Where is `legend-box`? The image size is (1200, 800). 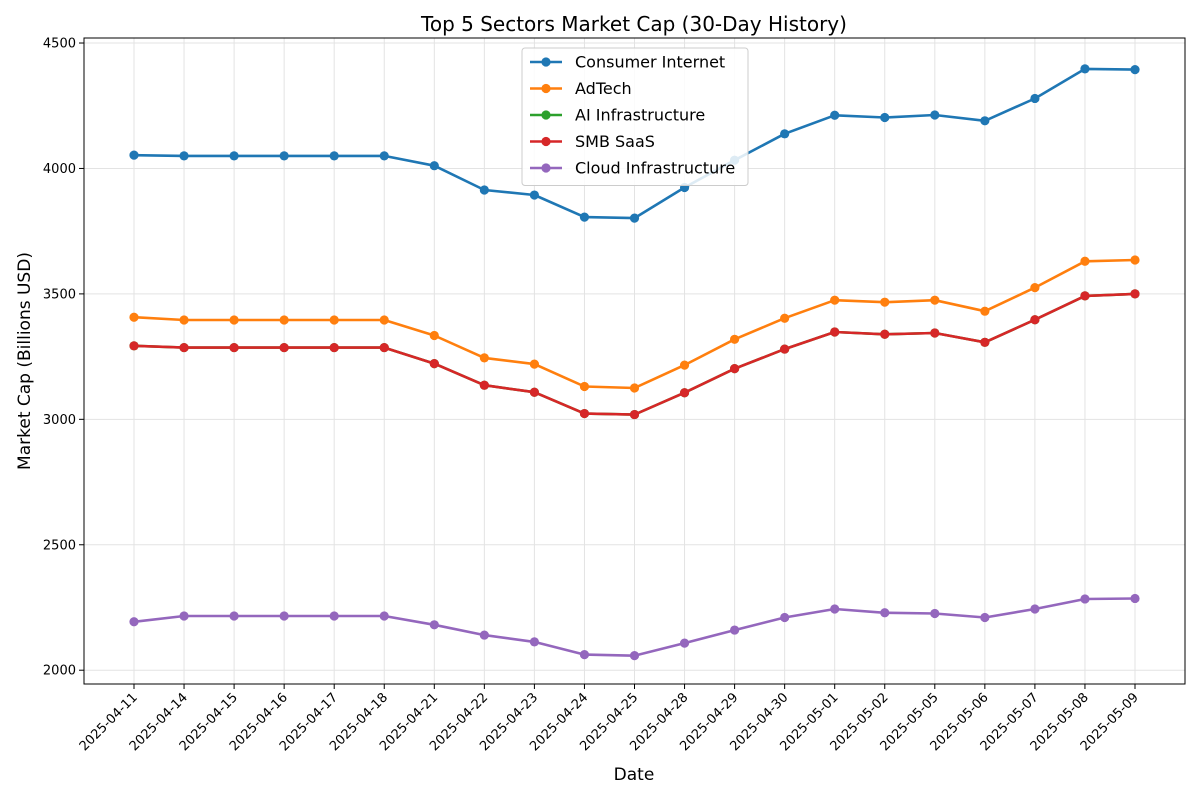
legend-box is located at coordinates (635, 116).